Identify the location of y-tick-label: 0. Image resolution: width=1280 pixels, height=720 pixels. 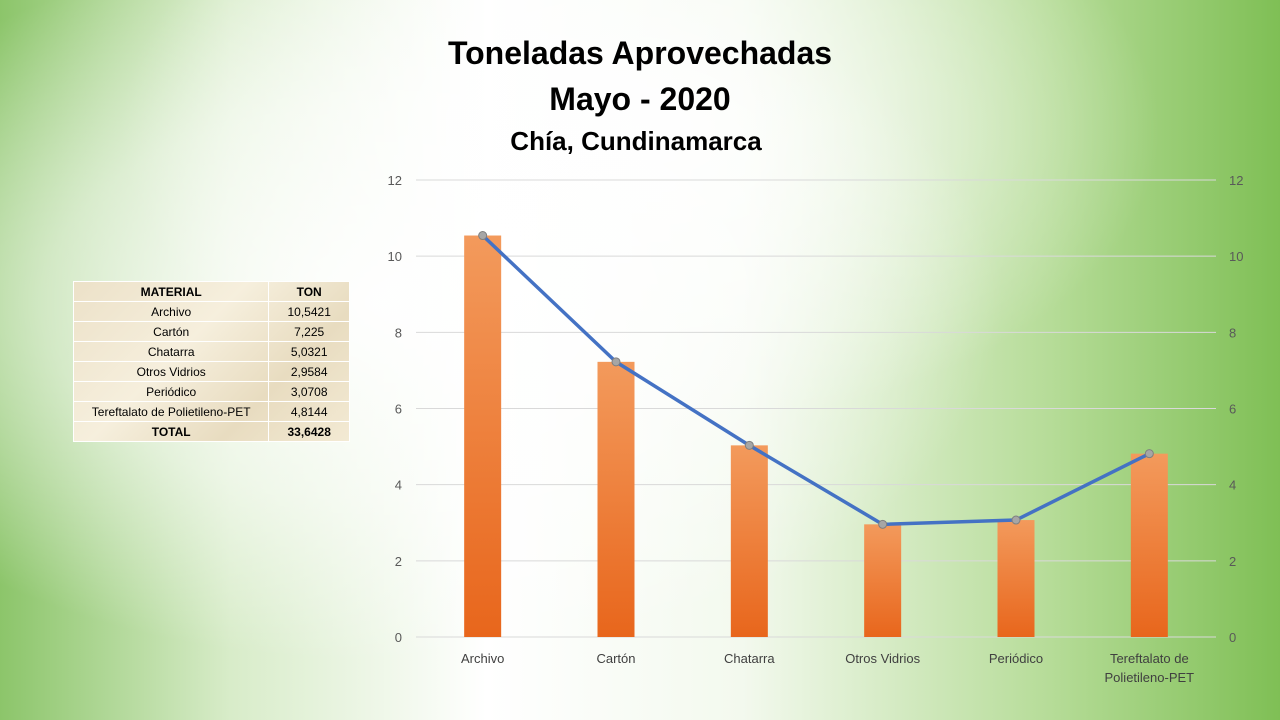
(398, 637).